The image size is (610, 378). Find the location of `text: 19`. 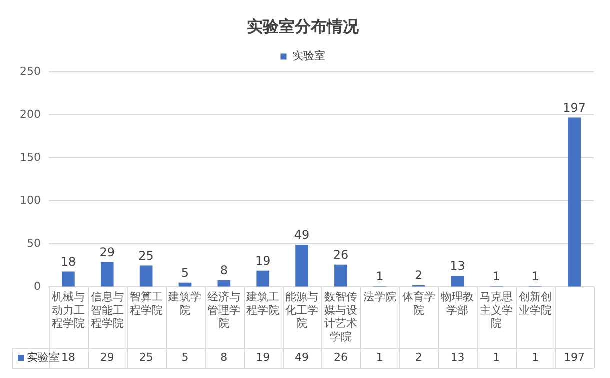

text: 19 is located at coordinates (263, 261).